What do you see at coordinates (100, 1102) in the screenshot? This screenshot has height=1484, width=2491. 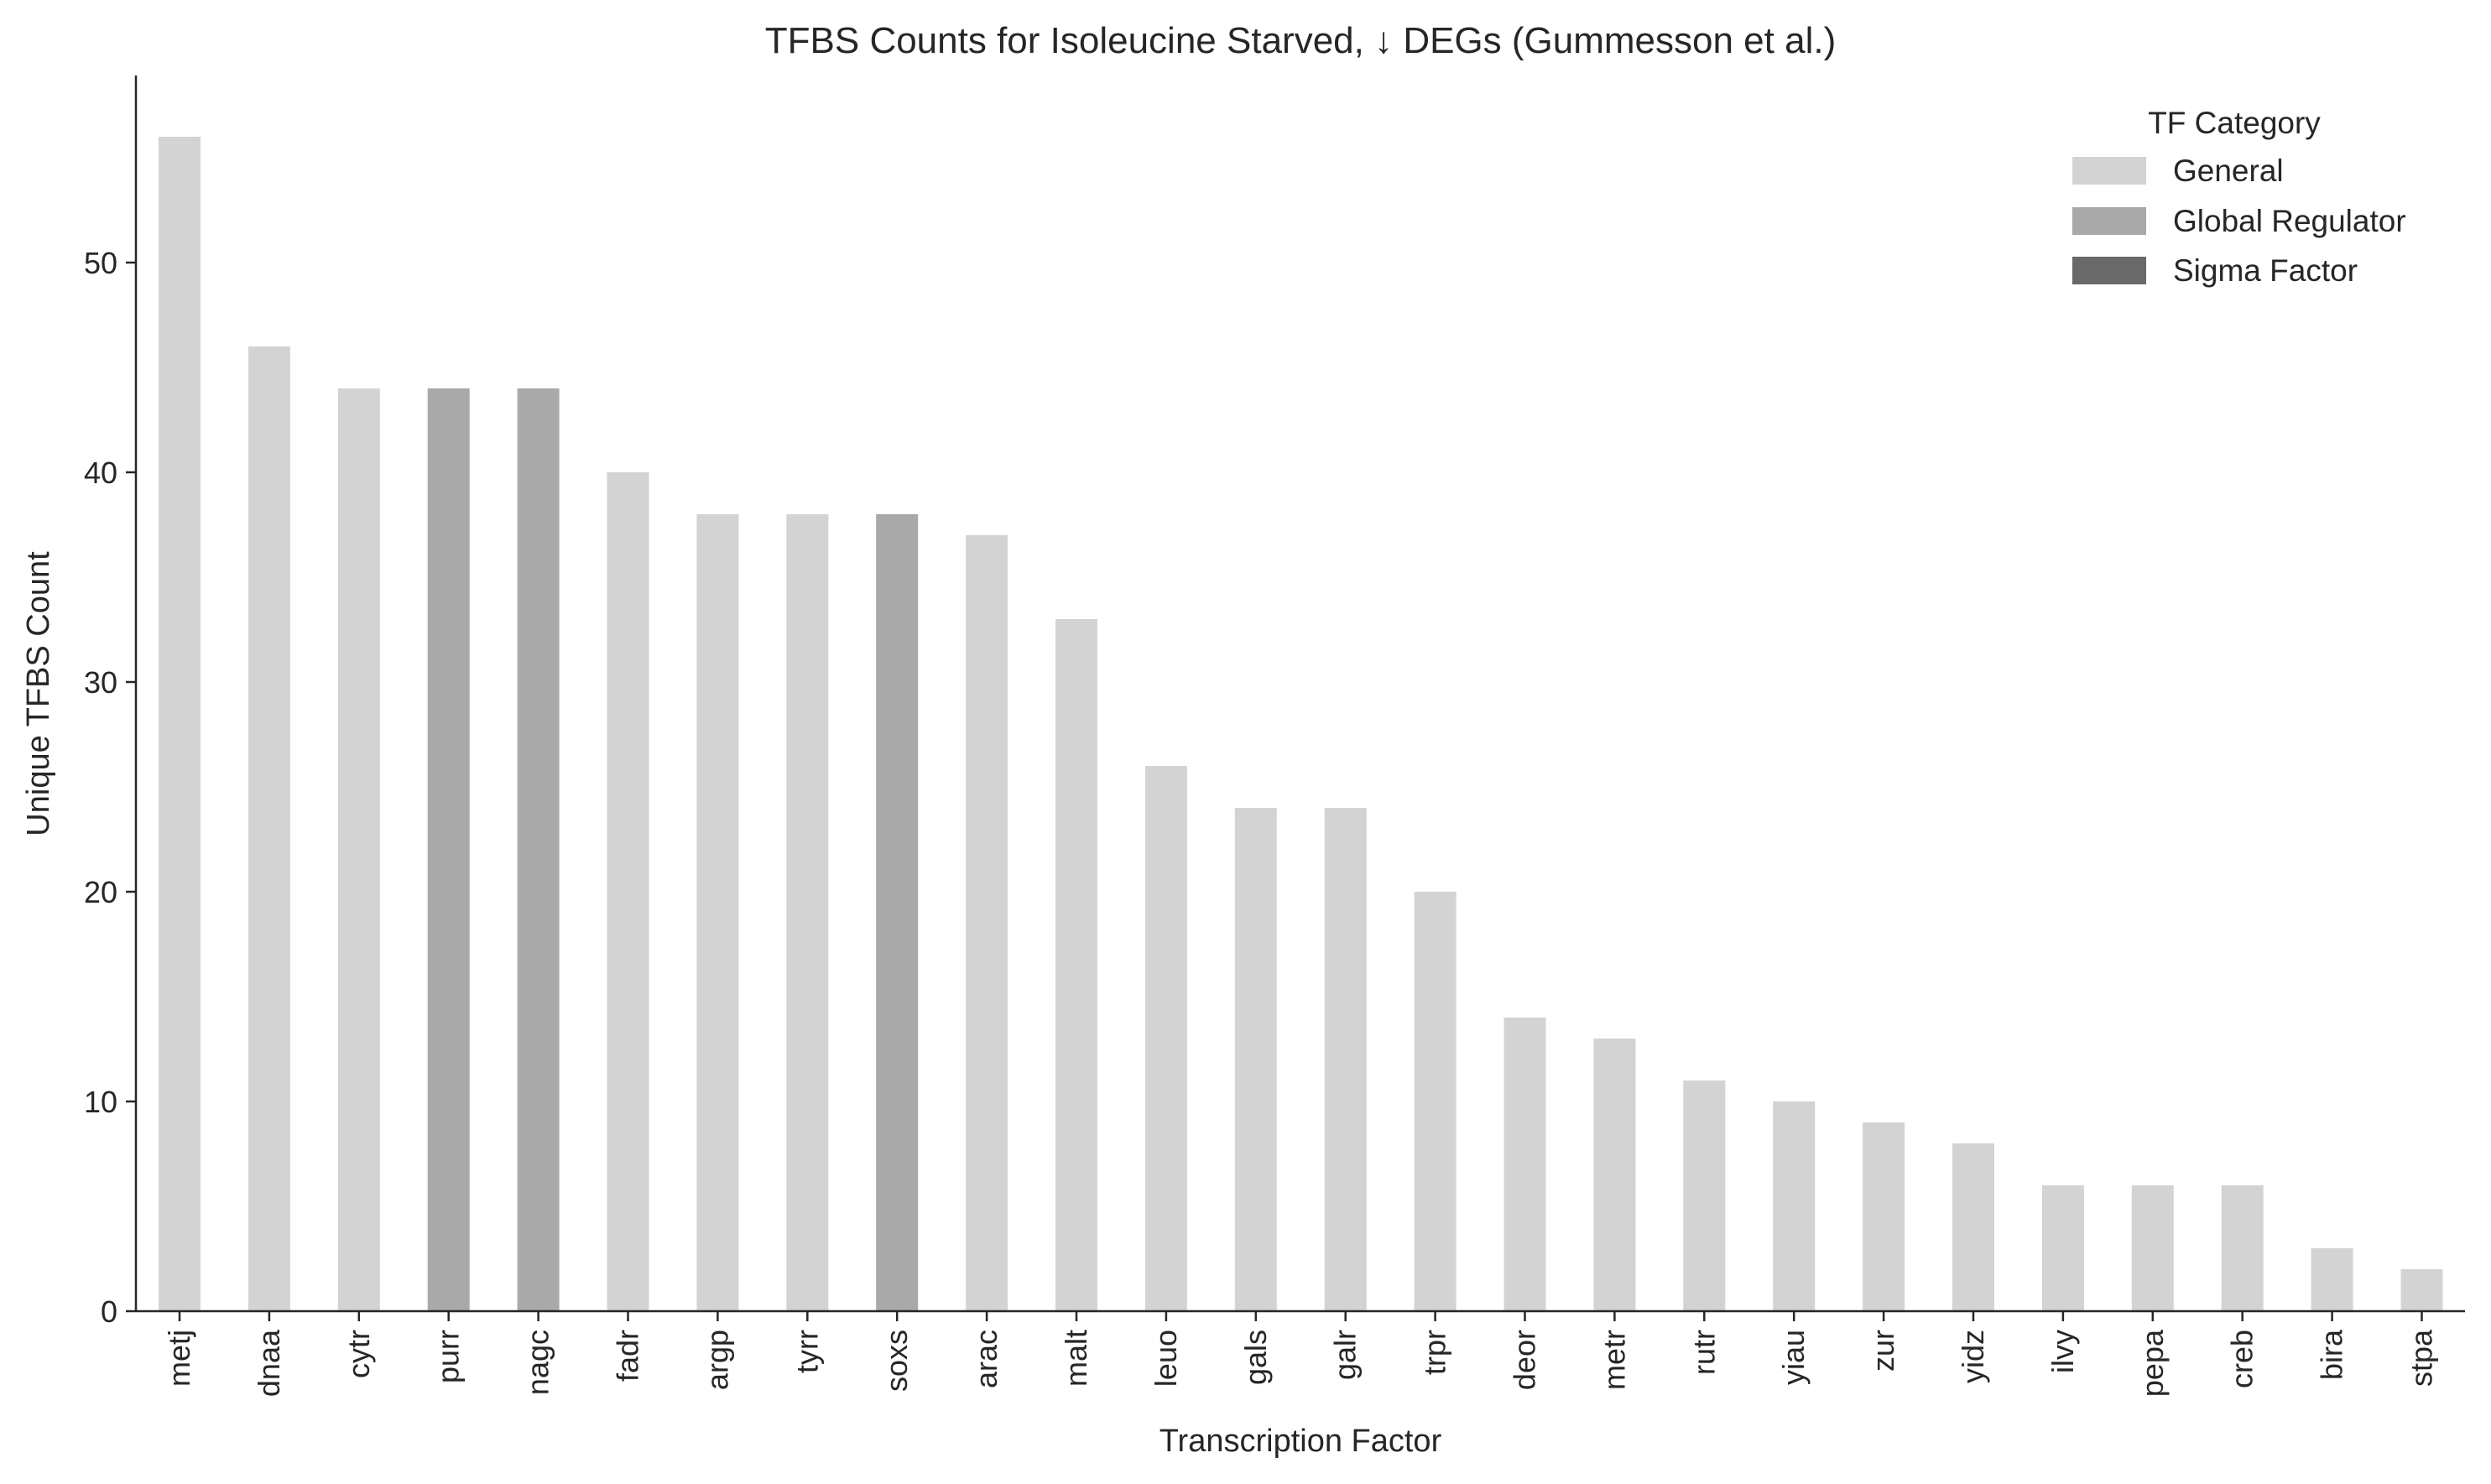 I see `y-tick-label-10: 10` at bounding box center [100, 1102].